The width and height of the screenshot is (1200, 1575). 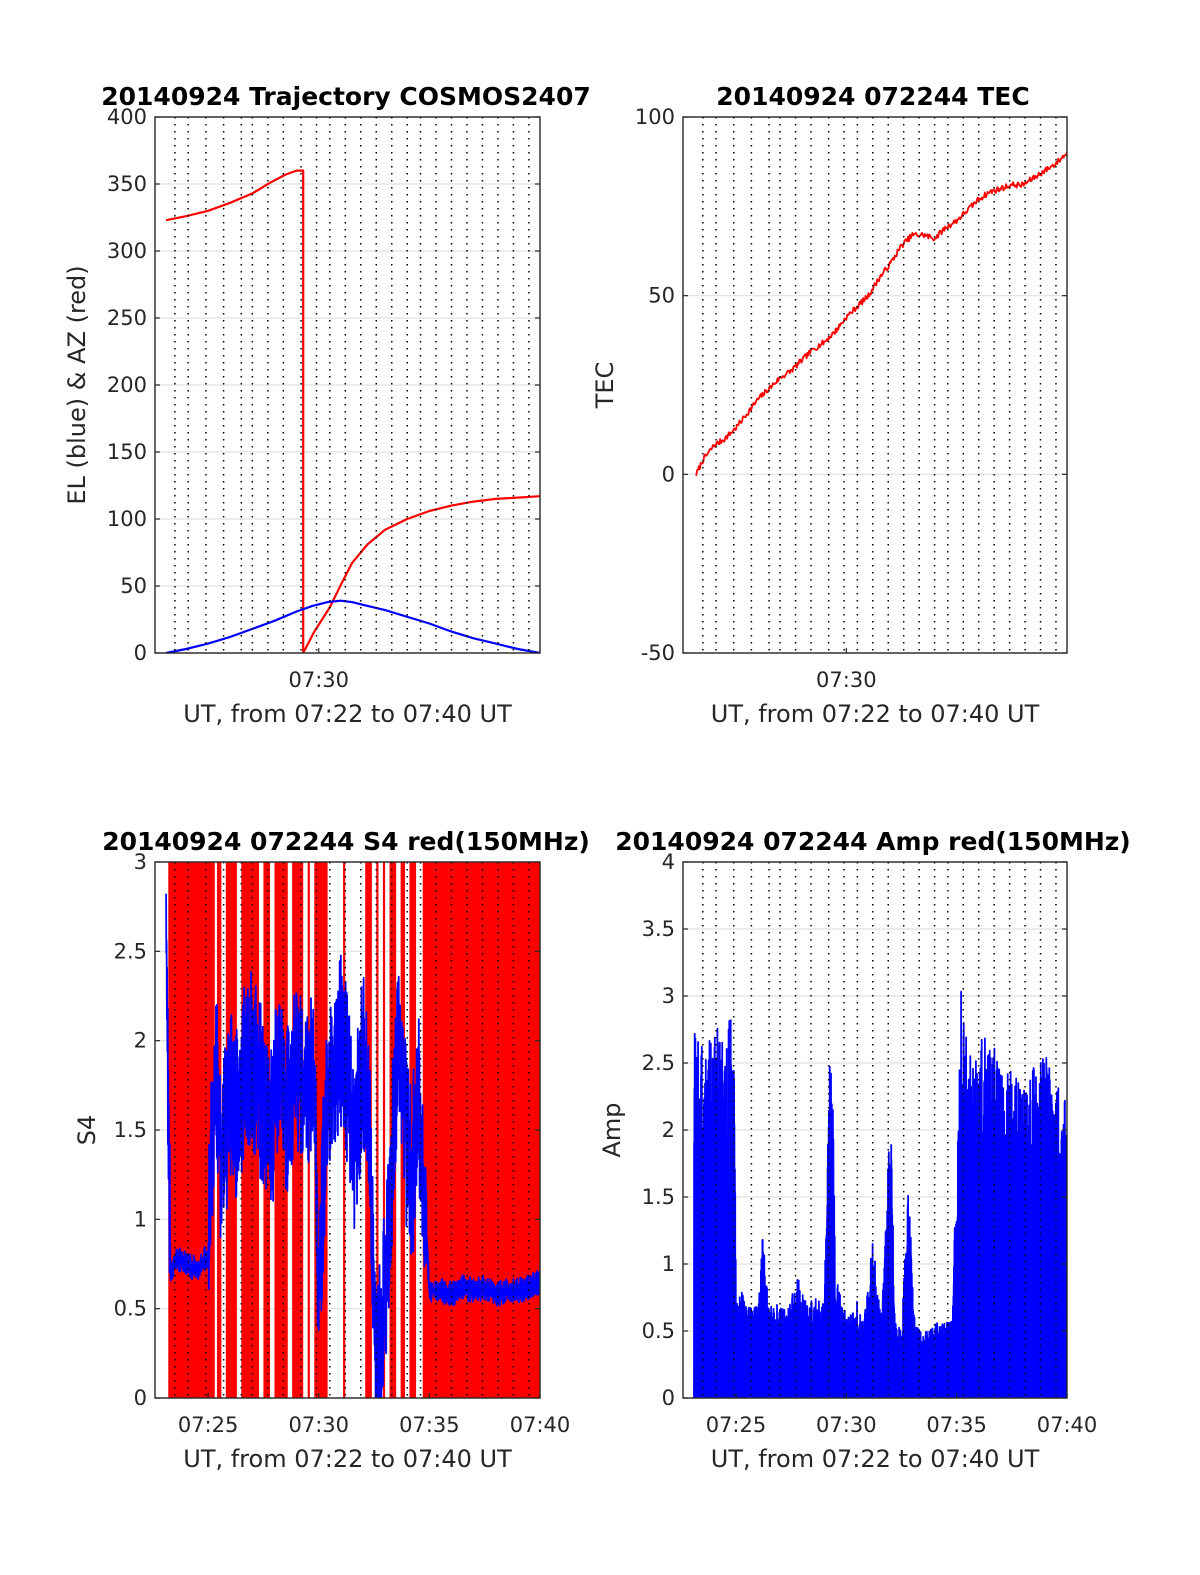 What do you see at coordinates (127, 318) in the screenshot?
I see `y-tick-label: 250` at bounding box center [127, 318].